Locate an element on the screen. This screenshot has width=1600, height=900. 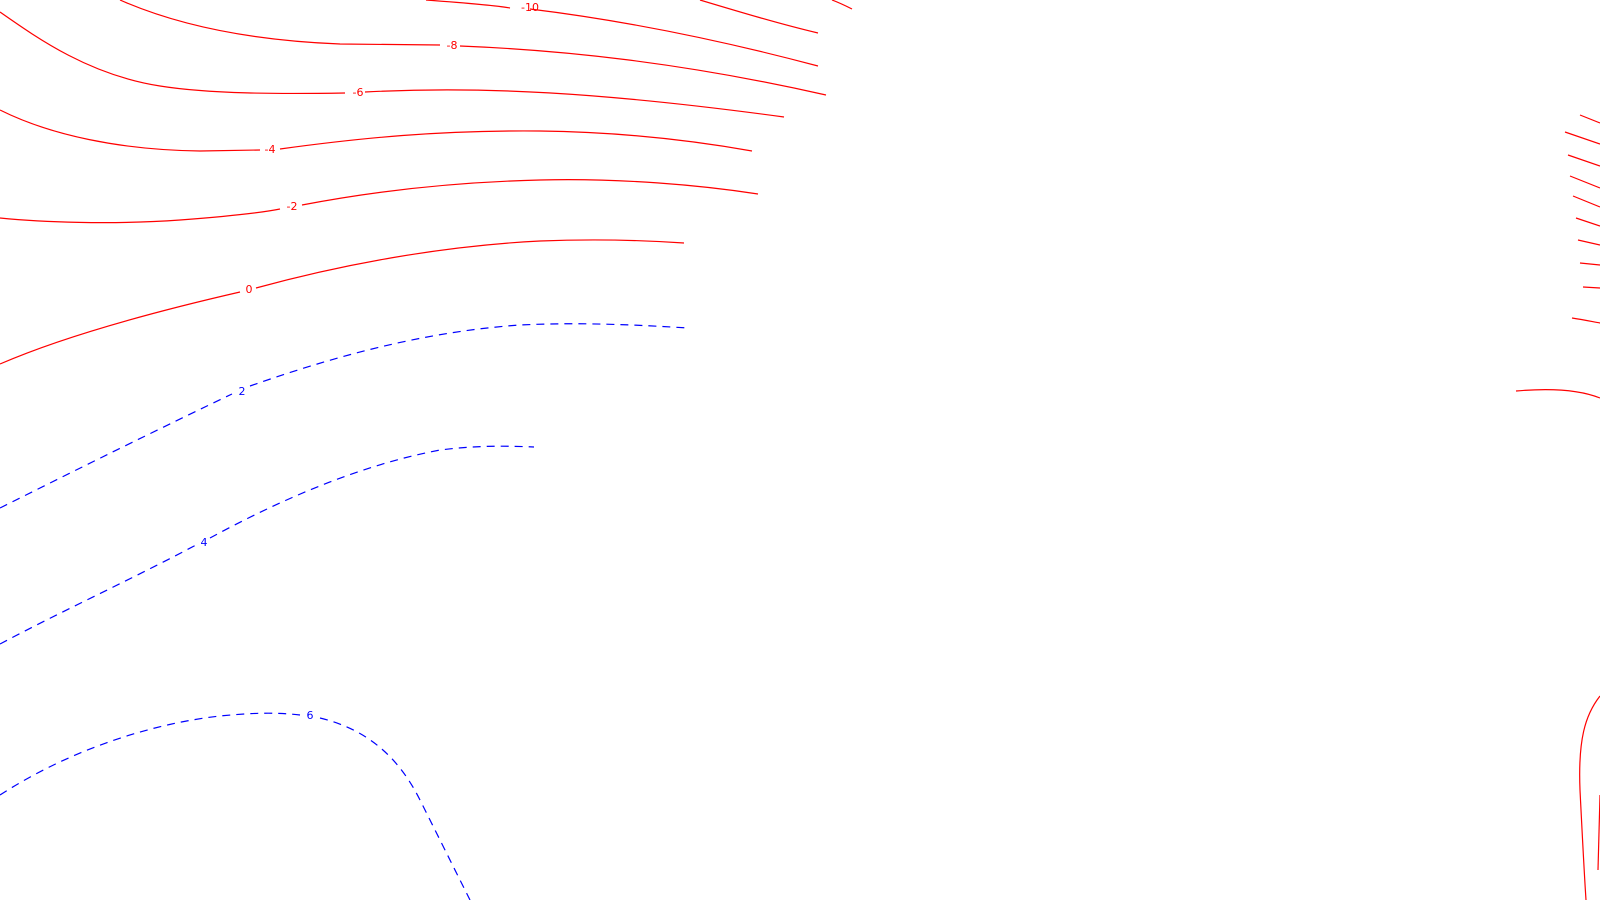
contour-label-0: 0 is located at coordinates (249, 289).